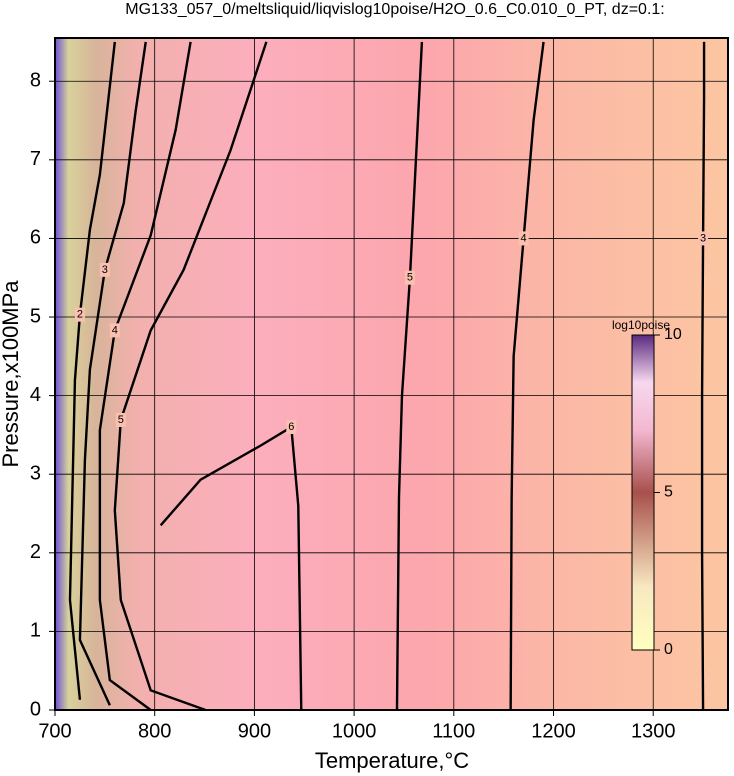 This screenshot has height=776, width=734. I want to click on colorbar-tick-label: 5, so click(668, 492).